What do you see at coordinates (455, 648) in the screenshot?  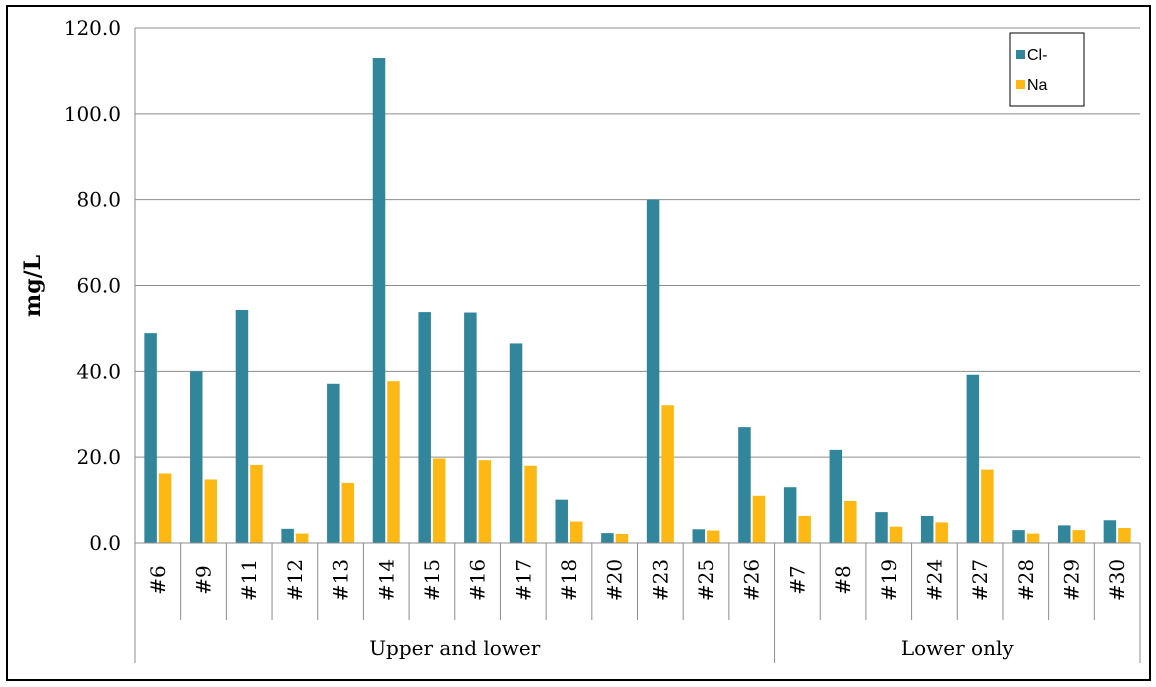 I see `group-label: Upper and lower` at bounding box center [455, 648].